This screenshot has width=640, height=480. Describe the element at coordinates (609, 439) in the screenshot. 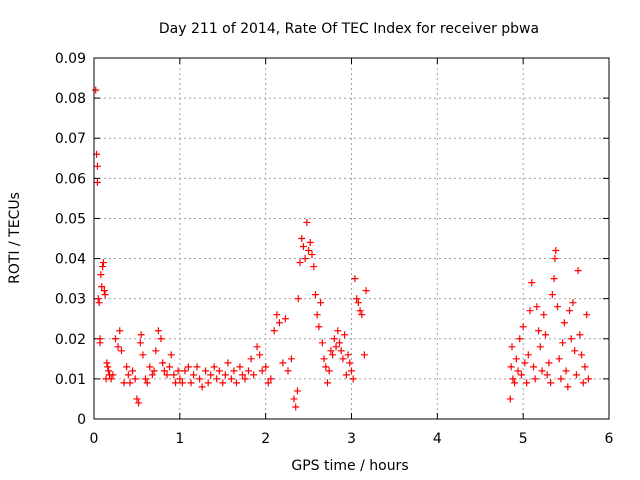

I see `x-tick-label: 6` at that location.